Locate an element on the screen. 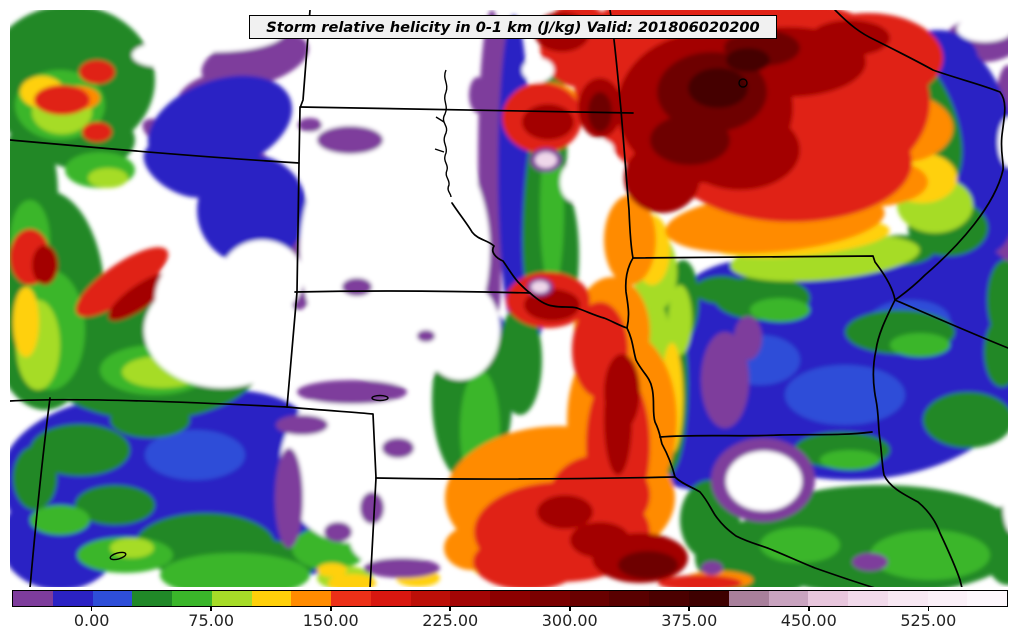  border-red-river-sd-mn-big-sioux is located at coordinates (621, 169).